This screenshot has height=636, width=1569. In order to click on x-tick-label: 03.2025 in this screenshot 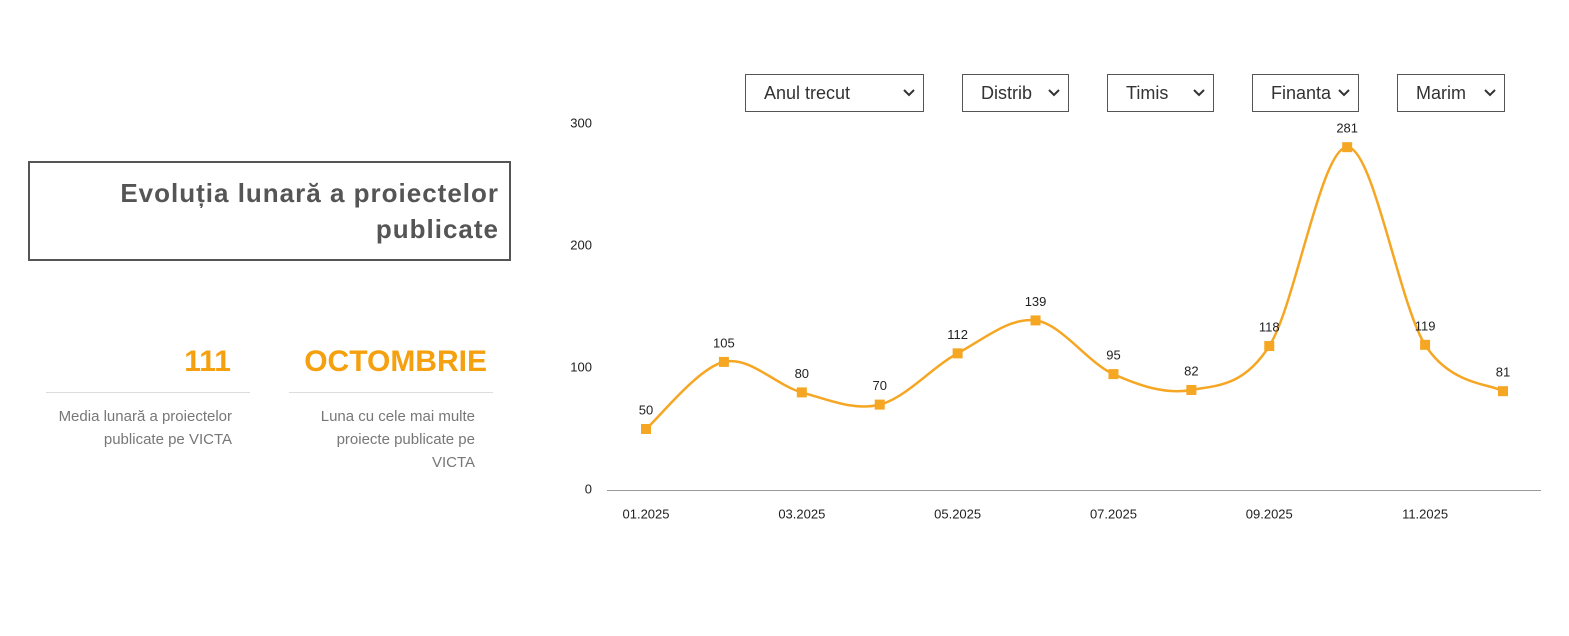, I will do `click(801, 513)`.